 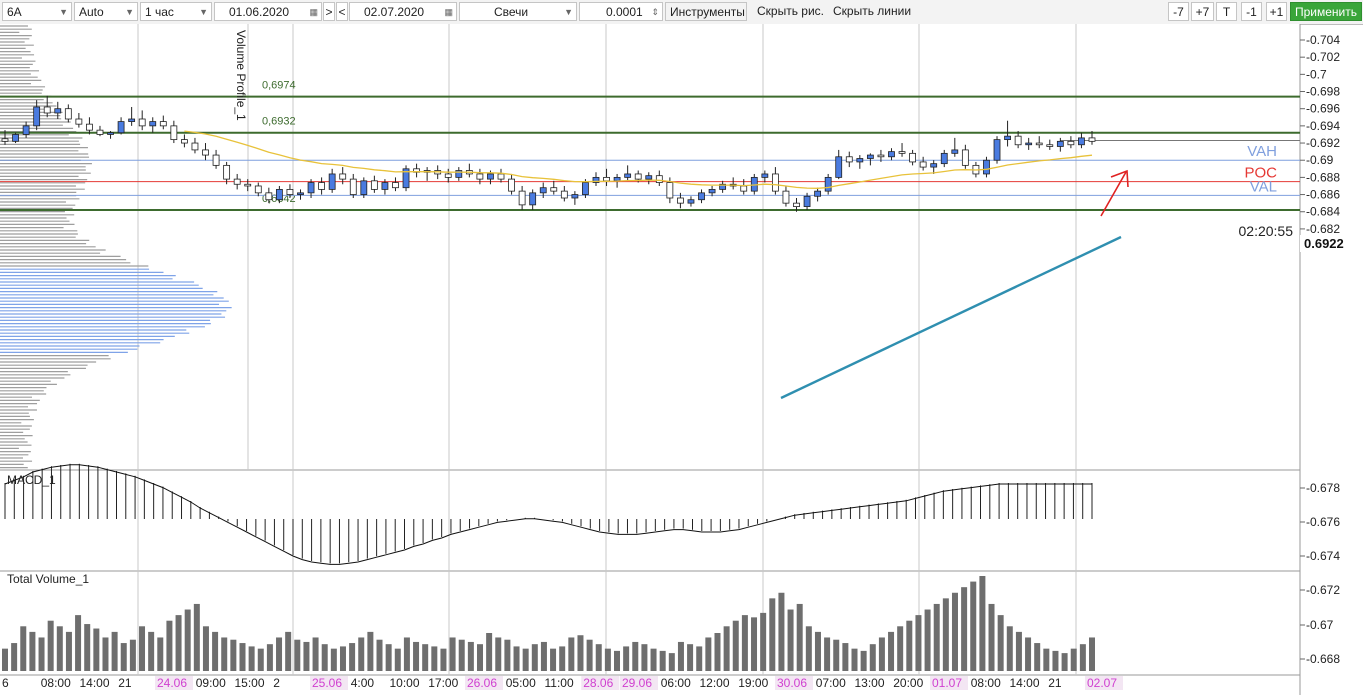 I want to click on time-label: 09:00, so click(x=211, y=683).